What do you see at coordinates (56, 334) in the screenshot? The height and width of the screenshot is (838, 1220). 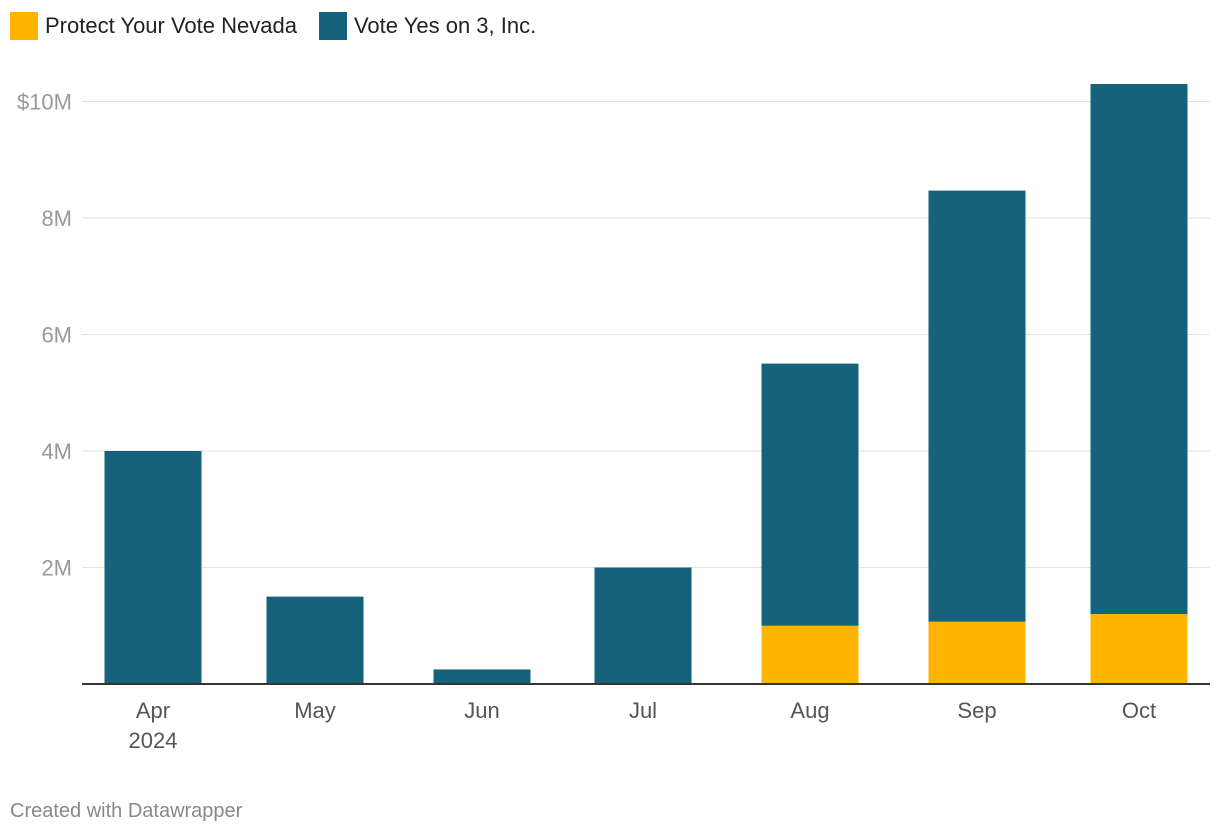 I see `y-tick-label-6: 6M` at bounding box center [56, 334].